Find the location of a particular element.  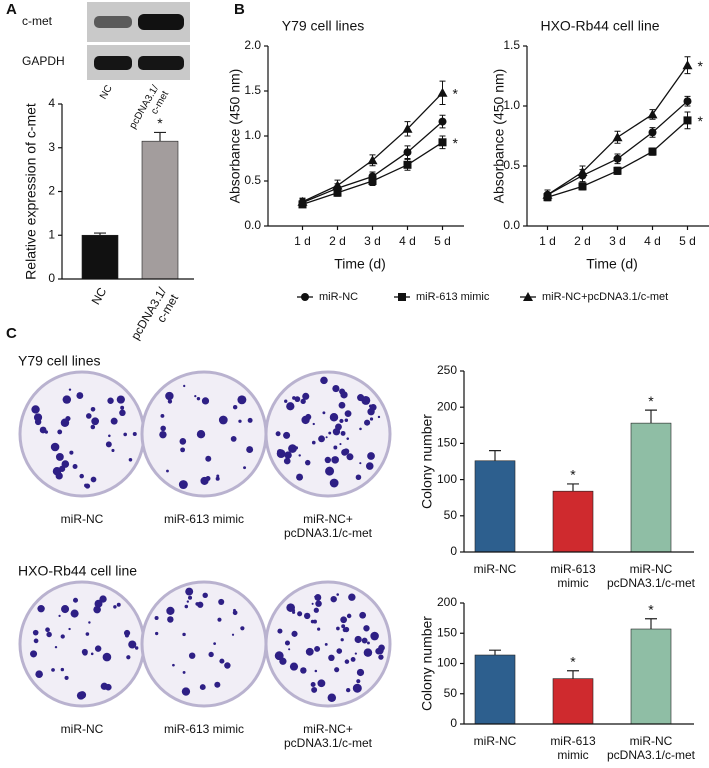

legend-label: miR-NC is located at coordinates (338, 297).